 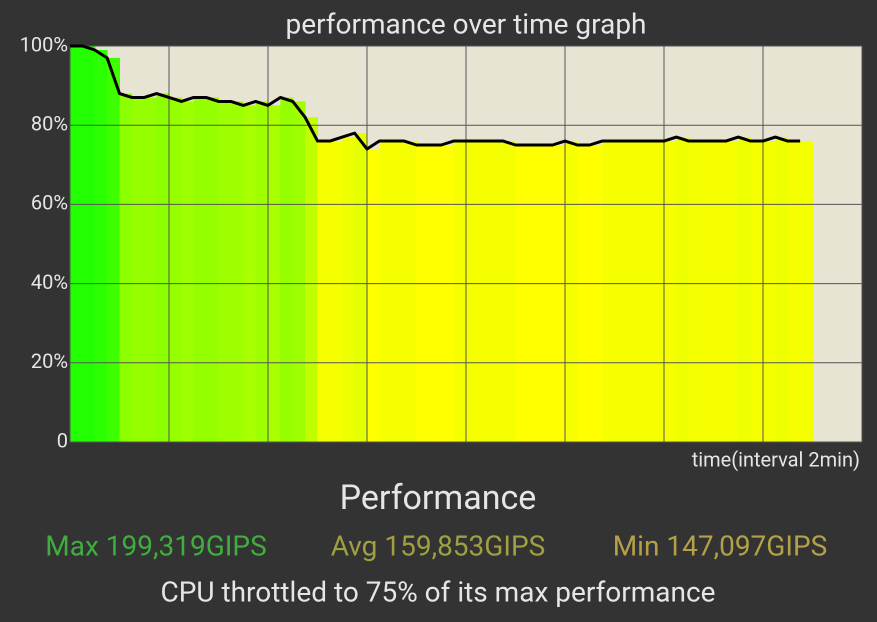 I want to click on summary-stat: Max 199,319GIPS, so click(x=155, y=545).